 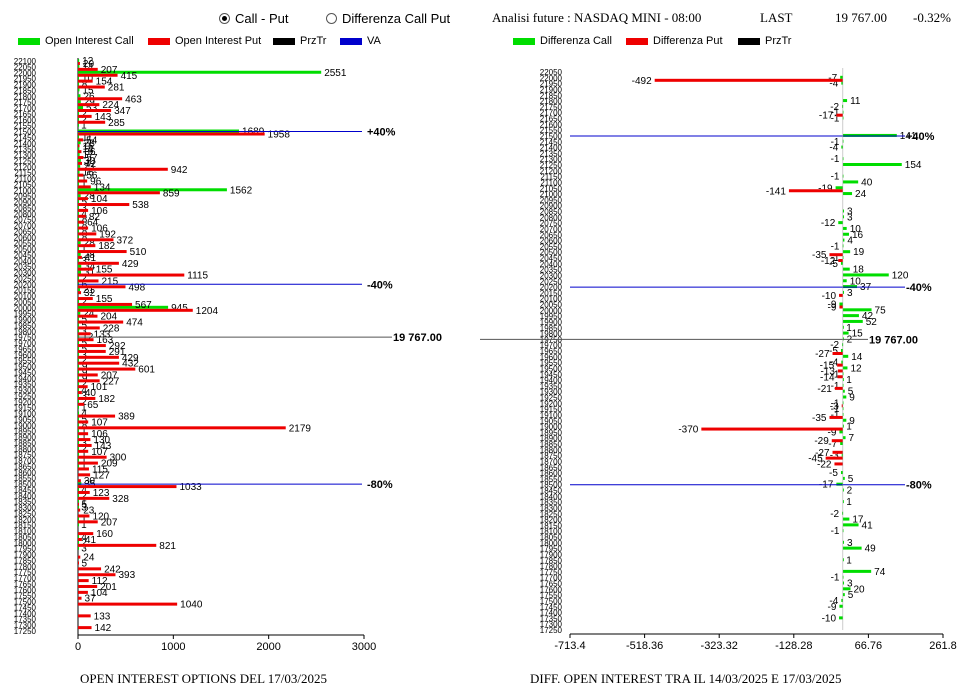 What do you see at coordinates (105, 340) in the screenshot?
I see `data-label: 163` at bounding box center [105, 340].